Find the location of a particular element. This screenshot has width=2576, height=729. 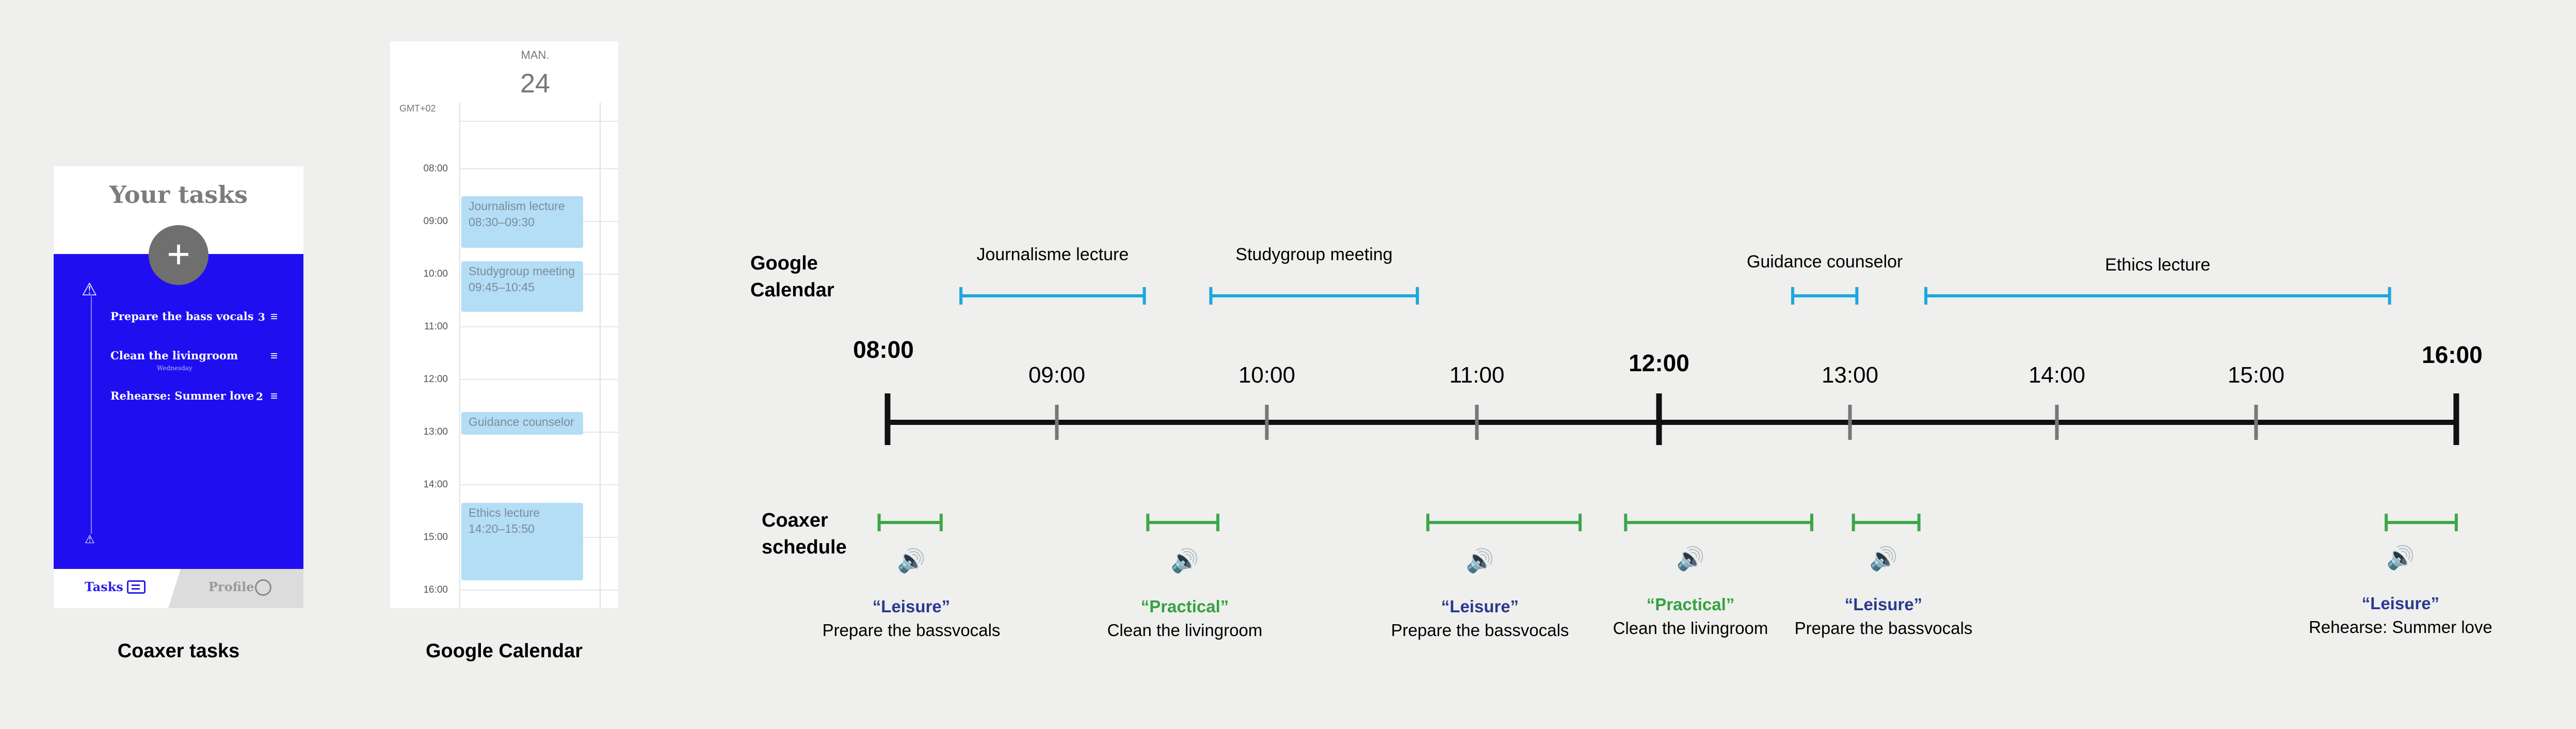

nav-profile-tab-bg is located at coordinates (236, 588).